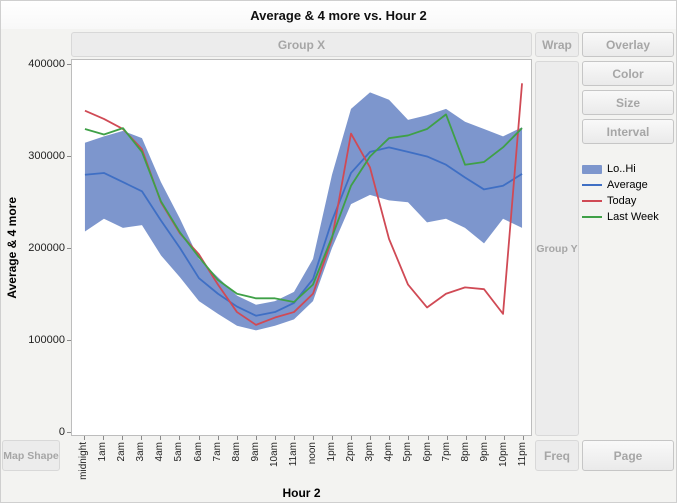 The image size is (677, 503). Describe the element at coordinates (46, 64) in the screenshot. I see `y-tick-label: 400000` at that location.